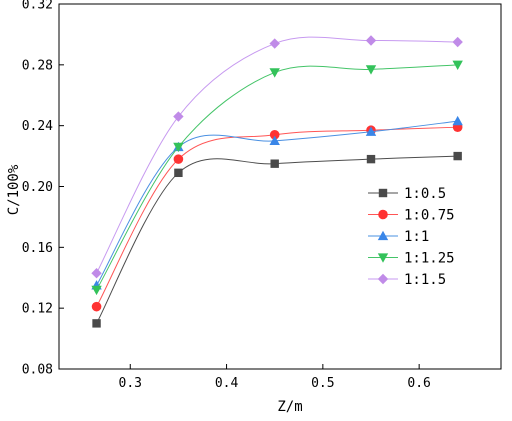 The height and width of the screenshot is (421, 512). What do you see at coordinates (37, 370) in the screenshot?
I see `y-tick-label: 0.08` at bounding box center [37, 370].